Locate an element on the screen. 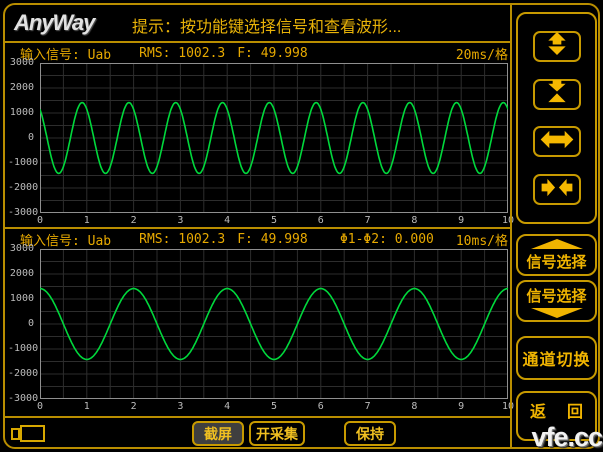 The height and width of the screenshot is (452, 603). expand-horizontal-button is located at coordinates (556, 142).